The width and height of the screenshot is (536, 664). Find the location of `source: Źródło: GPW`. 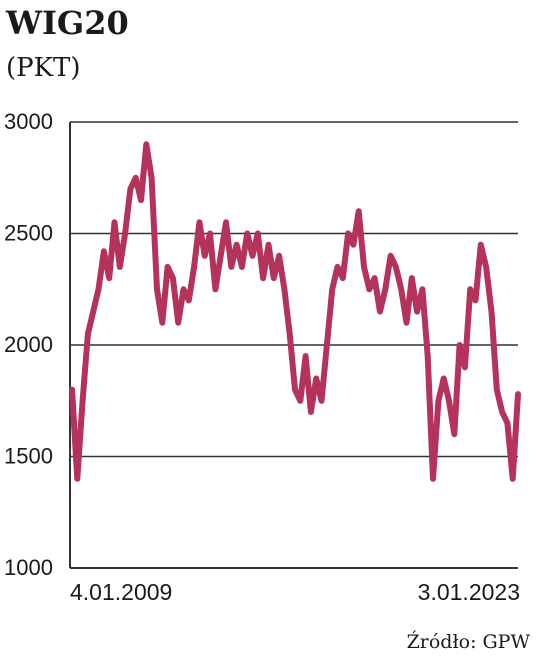

source: Źródło: GPW is located at coordinates (469, 641).